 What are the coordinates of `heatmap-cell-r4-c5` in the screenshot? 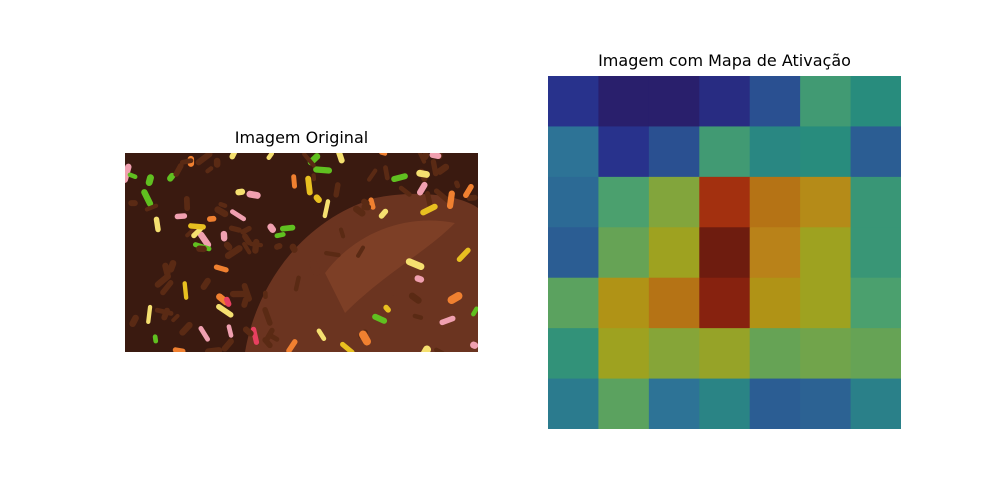 It's located at (825, 303).